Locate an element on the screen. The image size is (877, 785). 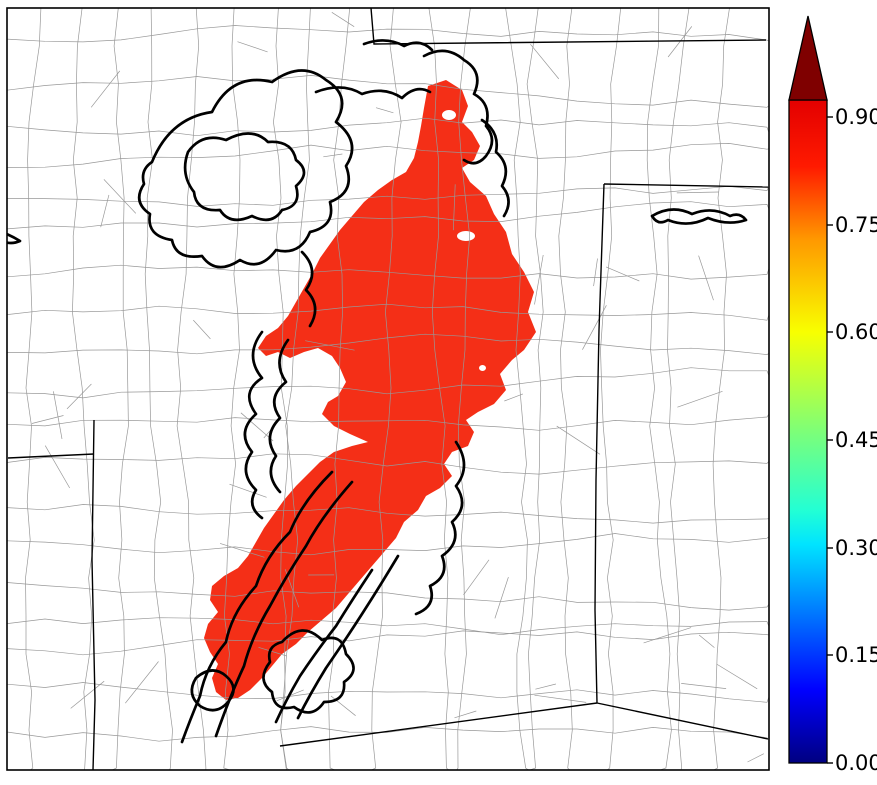
colorbar-tick-label: 0.30 is located at coordinates (856, 548).